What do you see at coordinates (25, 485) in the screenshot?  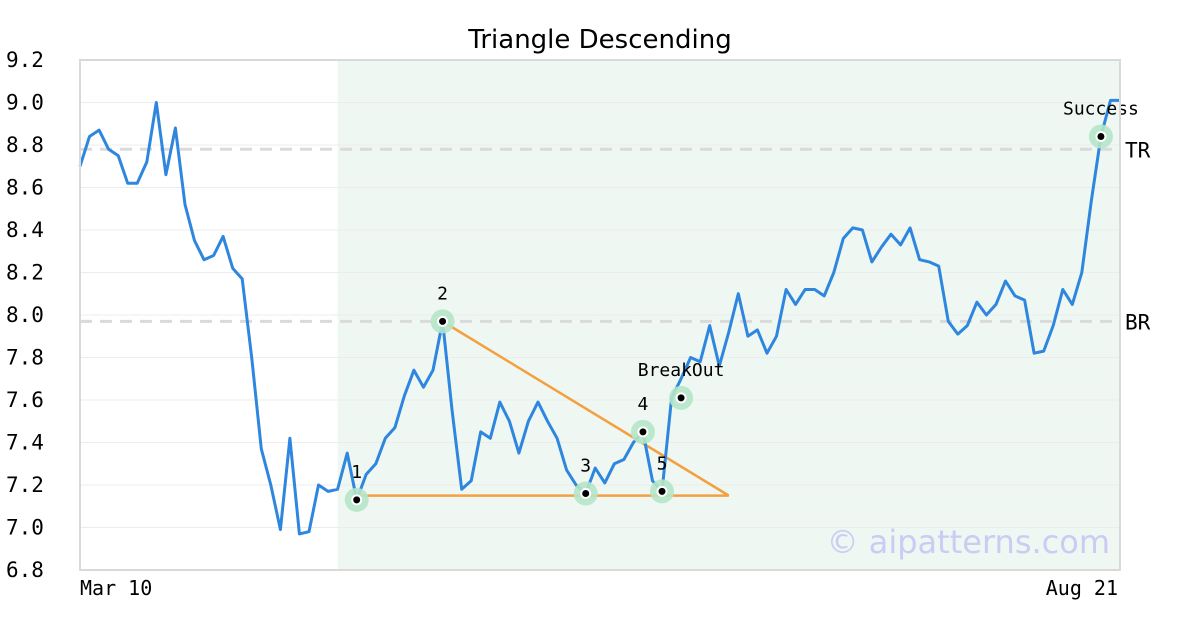 I see `y-tick-label: 7.2` at bounding box center [25, 485].